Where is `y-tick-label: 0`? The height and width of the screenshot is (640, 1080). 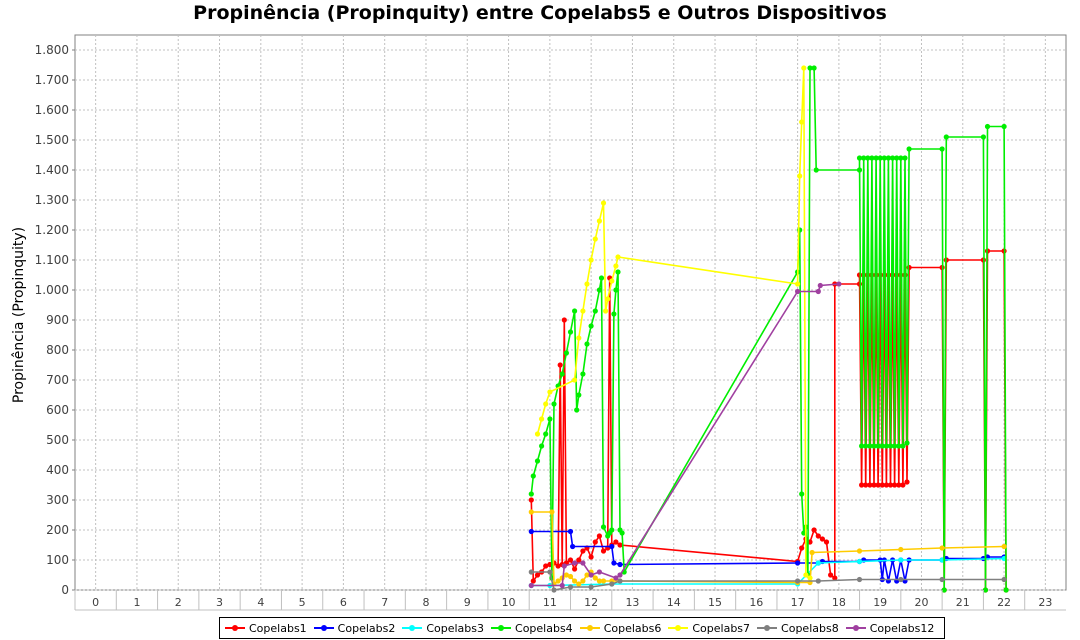
y-tick-label: 0 is located at coordinates (65, 590).